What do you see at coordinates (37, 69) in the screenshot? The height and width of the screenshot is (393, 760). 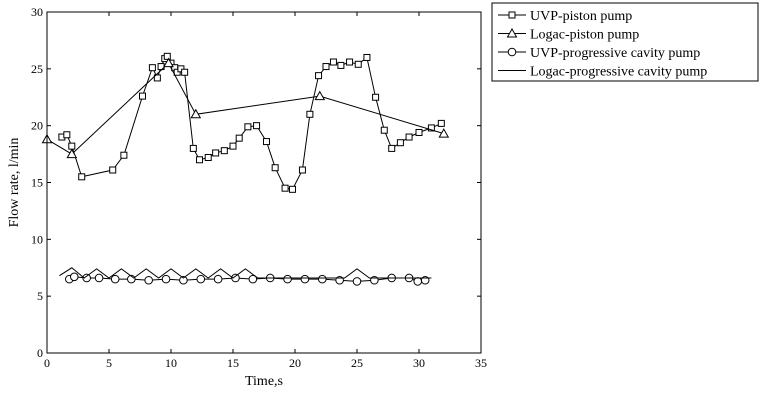 I see `y-tick-label: 25` at bounding box center [37, 69].